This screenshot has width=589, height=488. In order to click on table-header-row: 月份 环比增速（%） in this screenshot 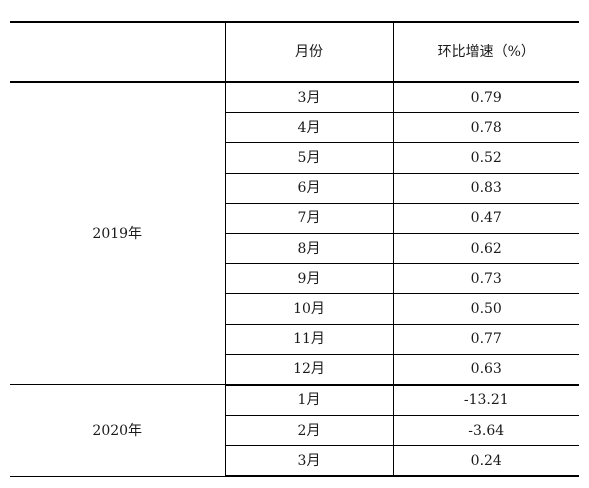, I will do `click(294, 52)`.